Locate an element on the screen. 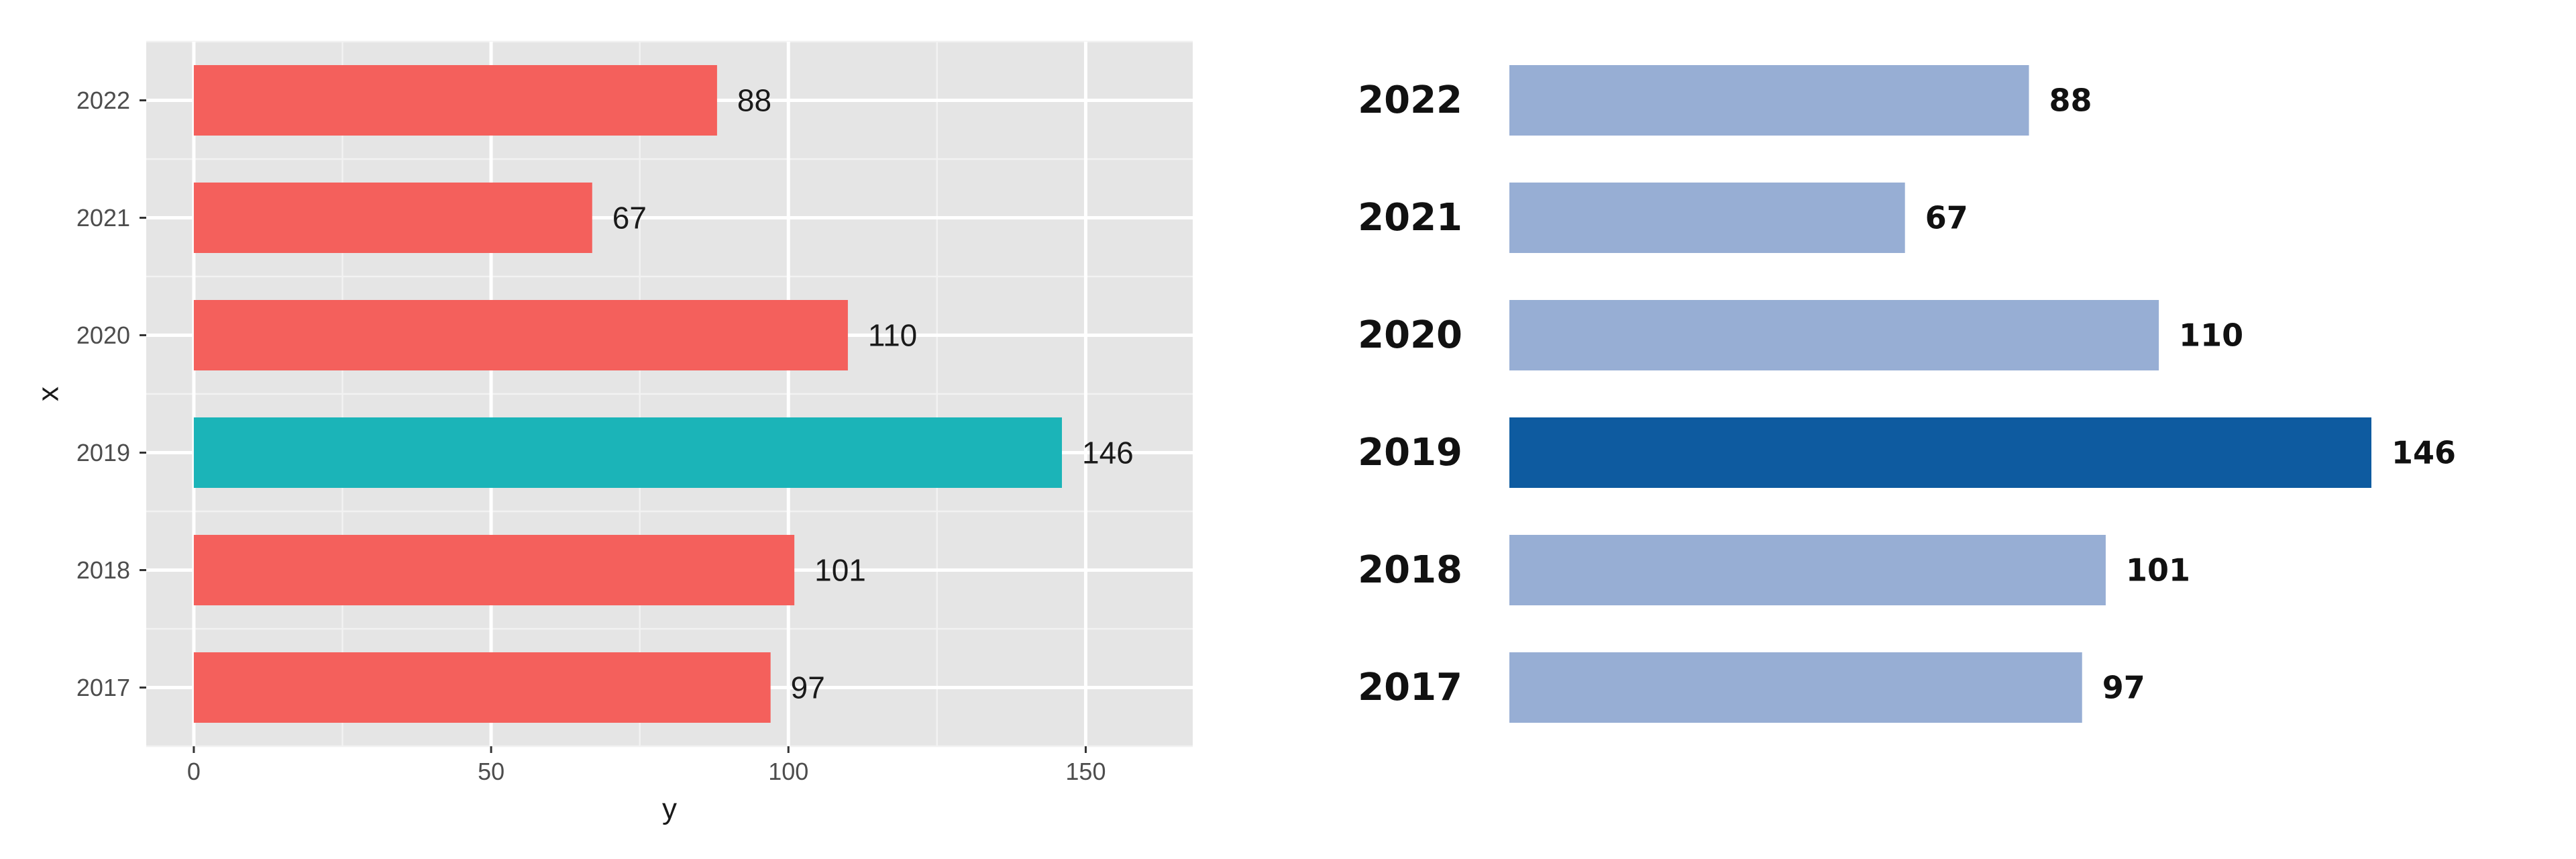 This screenshot has width=2576, height=859. right-category-label-2019: 2019 is located at coordinates (1410, 453).